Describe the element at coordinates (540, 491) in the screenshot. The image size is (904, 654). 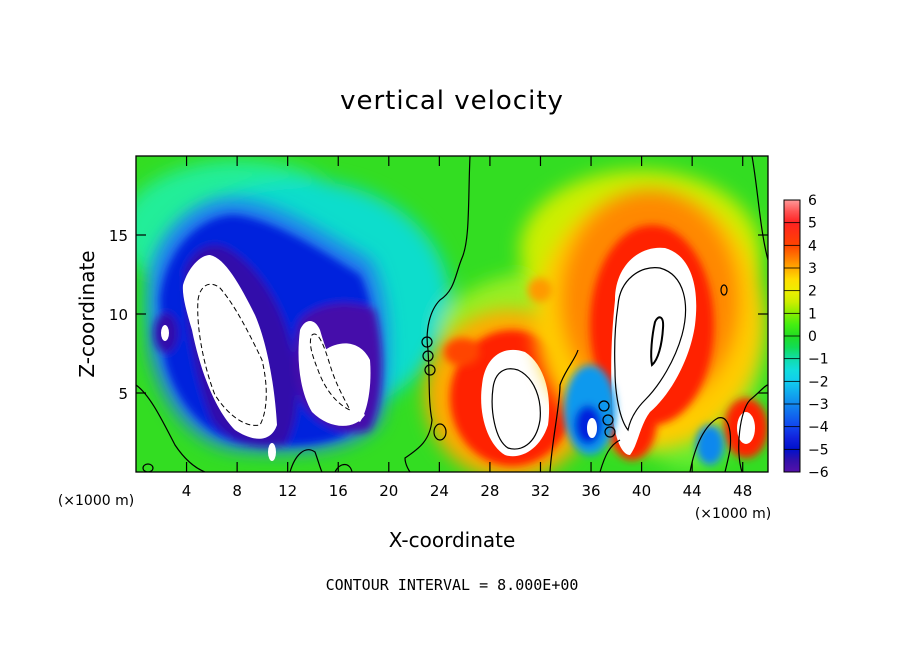
I see `x-tick-label: 32` at that location.